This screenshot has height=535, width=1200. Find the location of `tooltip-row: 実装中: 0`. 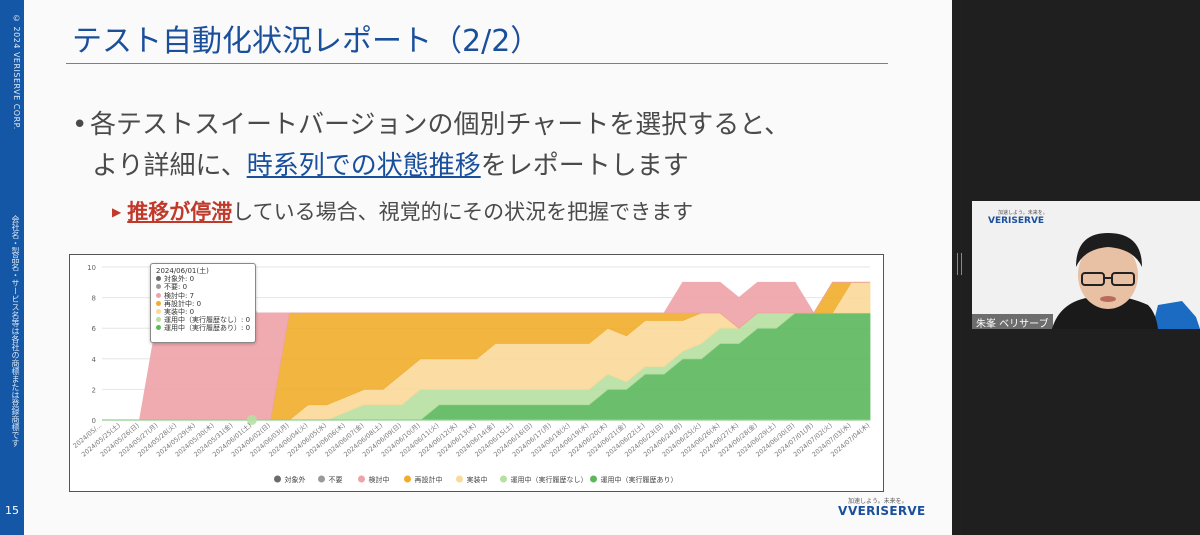

tooltip-row: 実装中: 0 is located at coordinates (203, 312).